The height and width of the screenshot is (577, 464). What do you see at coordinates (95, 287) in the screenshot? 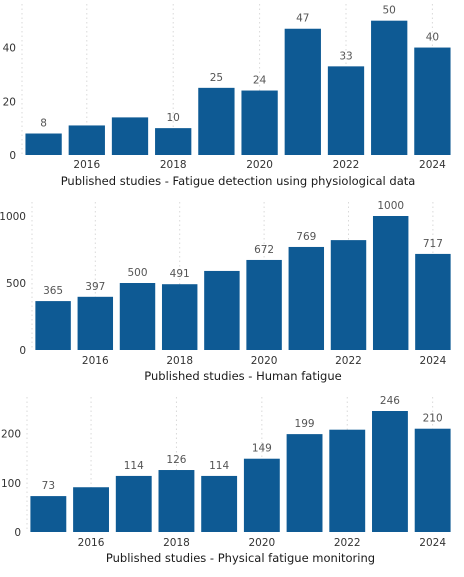
I see `data-label: 397` at bounding box center [95, 287].